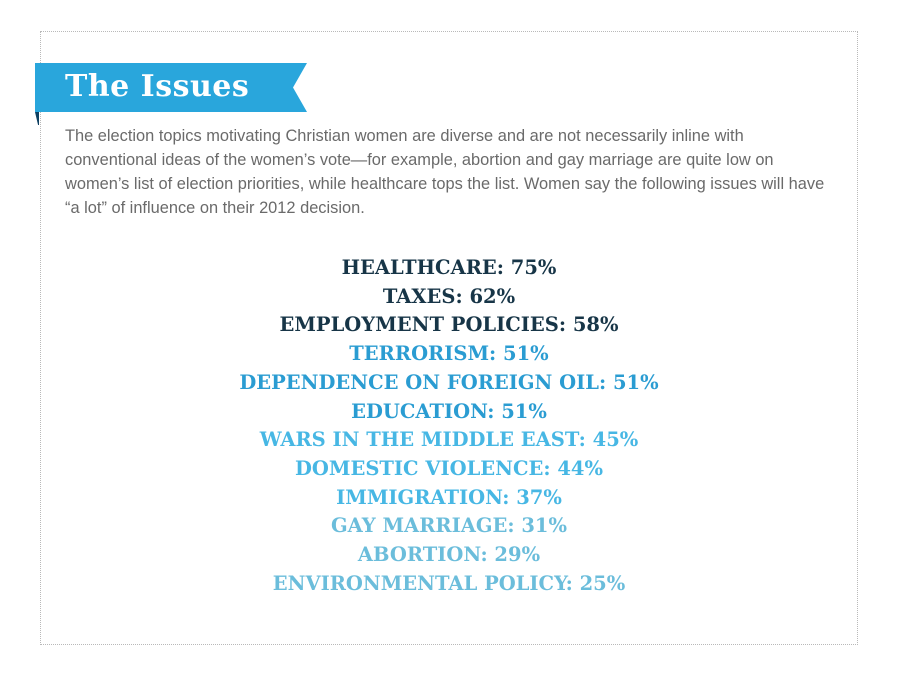 The width and height of the screenshot is (900, 677). Describe the element at coordinates (157, 86) in the screenshot. I see `section-title: The Issues` at that location.